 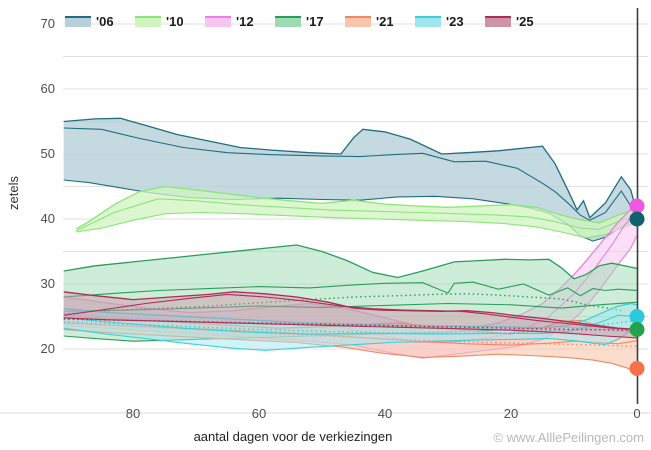 What do you see at coordinates (47, 23) in the screenshot?
I see `y-tick-label-70: 70` at bounding box center [47, 23].